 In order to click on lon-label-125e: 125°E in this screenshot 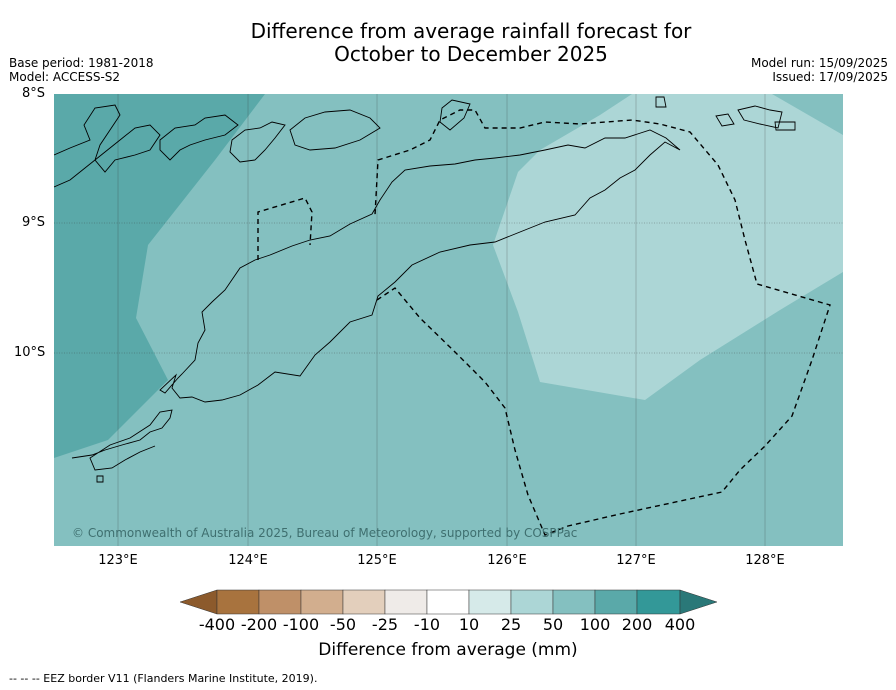, I will do `click(377, 560)`.